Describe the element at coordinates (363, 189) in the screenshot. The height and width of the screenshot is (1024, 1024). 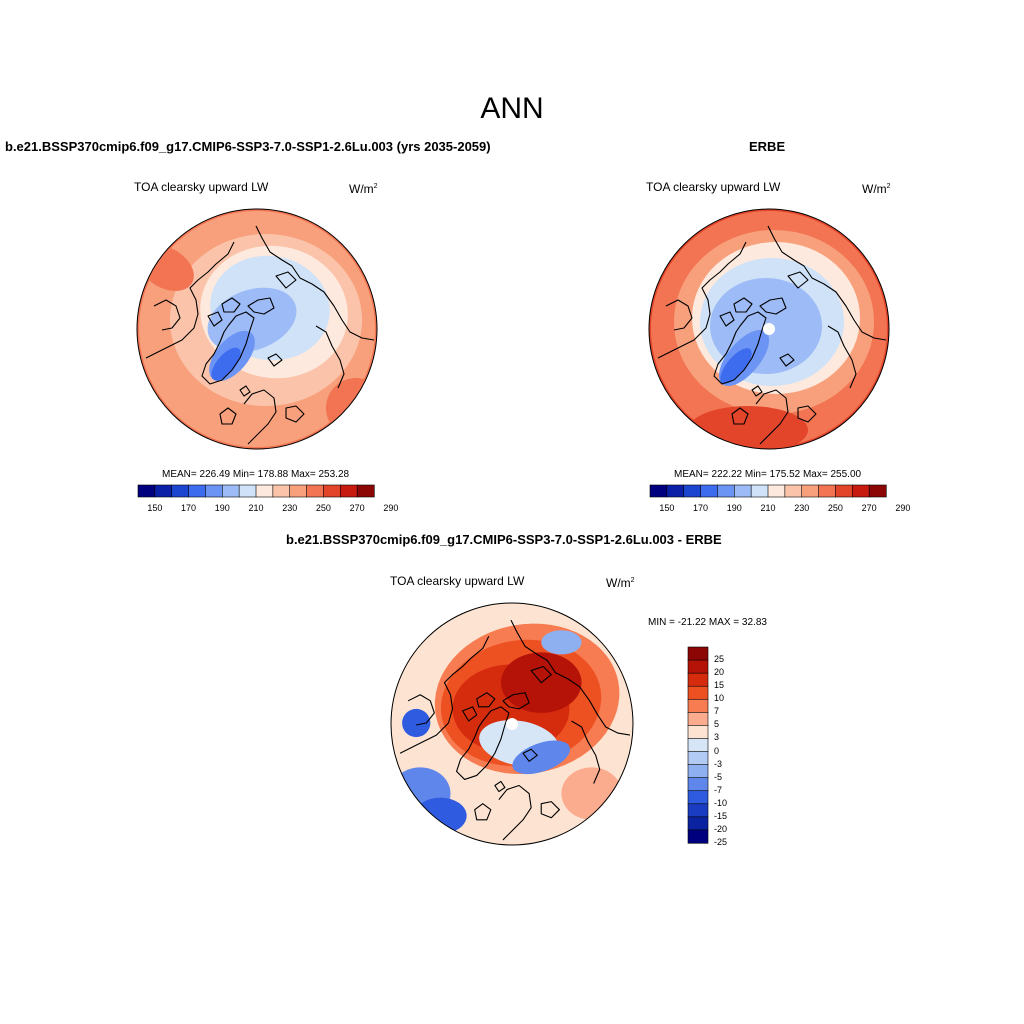
I see `panel1-units: W/m2` at that location.